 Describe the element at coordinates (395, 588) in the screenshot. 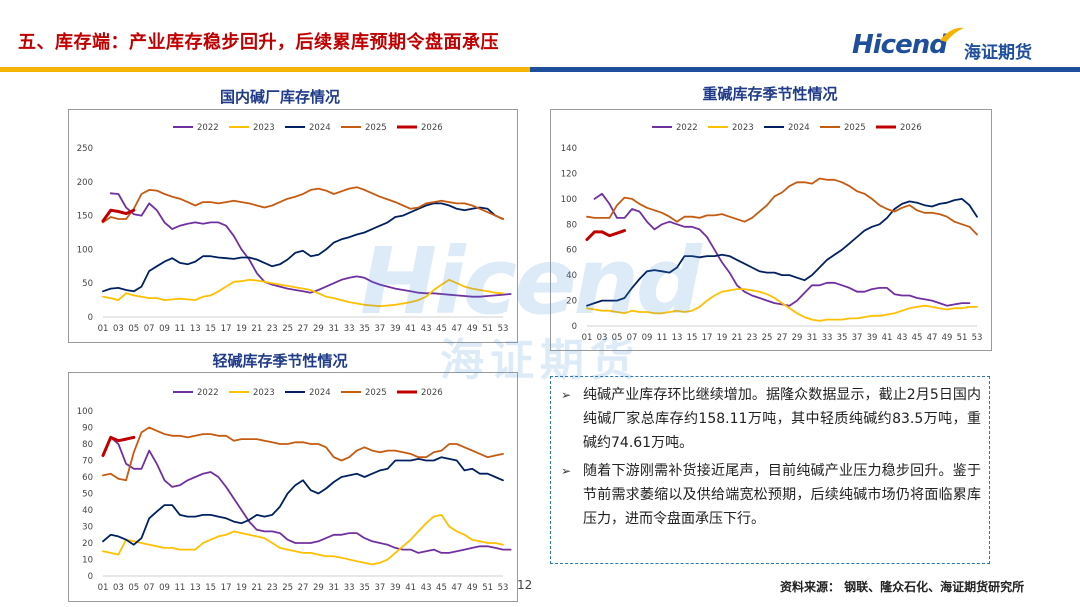

I see `x-tick-label: 39` at that location.